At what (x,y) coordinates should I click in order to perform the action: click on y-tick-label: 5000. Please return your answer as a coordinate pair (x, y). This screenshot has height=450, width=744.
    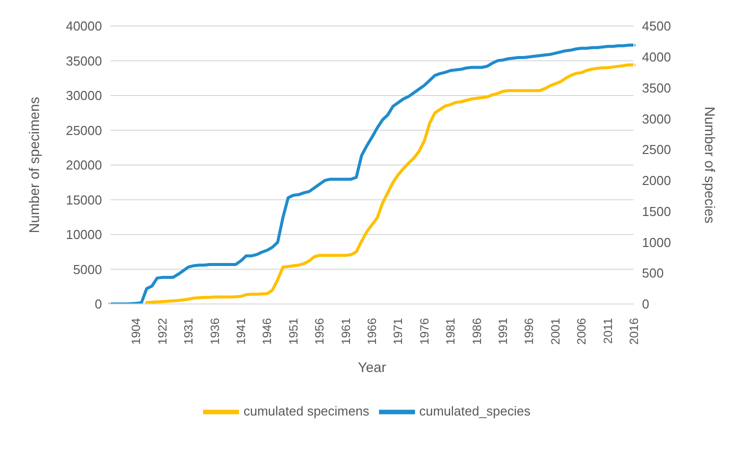
    Looking at the image, I should click on (87, 269).